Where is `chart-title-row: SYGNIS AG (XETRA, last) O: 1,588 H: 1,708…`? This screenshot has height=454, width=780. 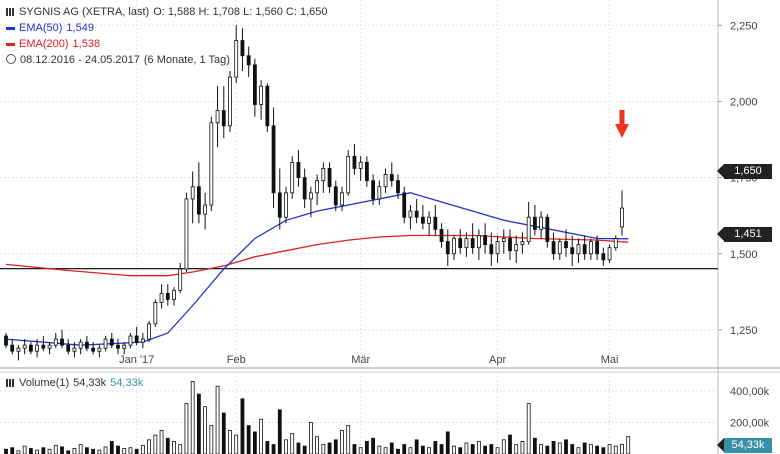 chart-title-row: SYGNIS AG (XETRA, last) O: 1,588 H: 1,708… is located at coordinates (169, 12).